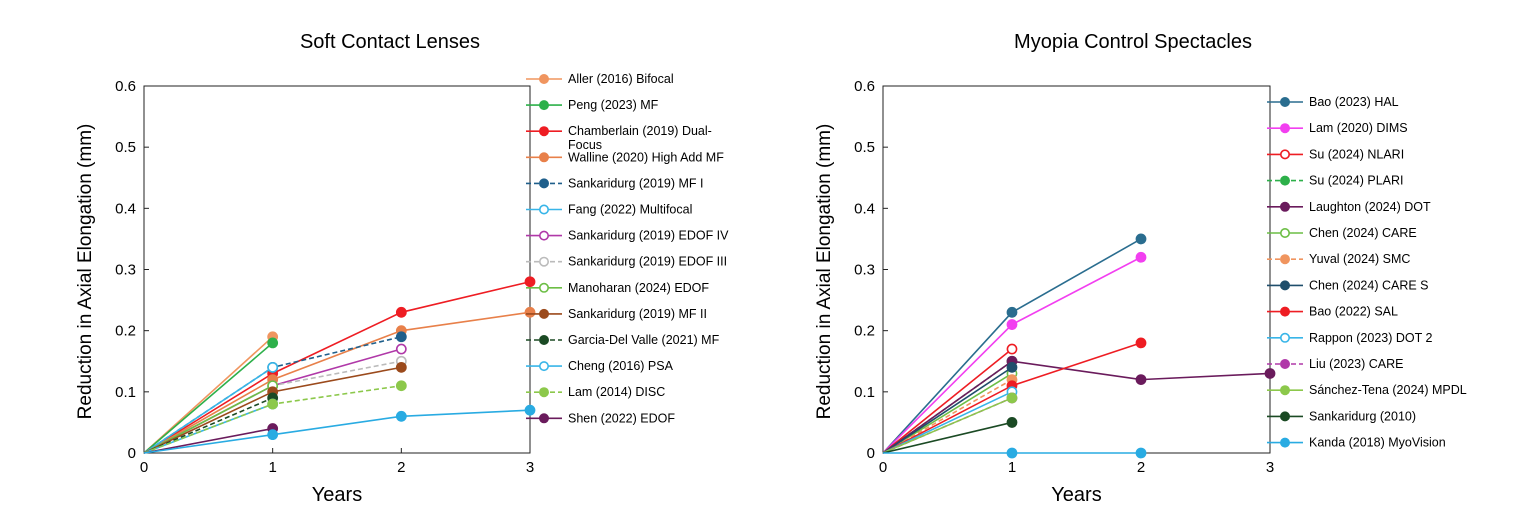 Image resolution: width=1536 pixels, height=529 pixels. I want to click on legend-item: Aller (2016) Bifocal, so click(600, 79).